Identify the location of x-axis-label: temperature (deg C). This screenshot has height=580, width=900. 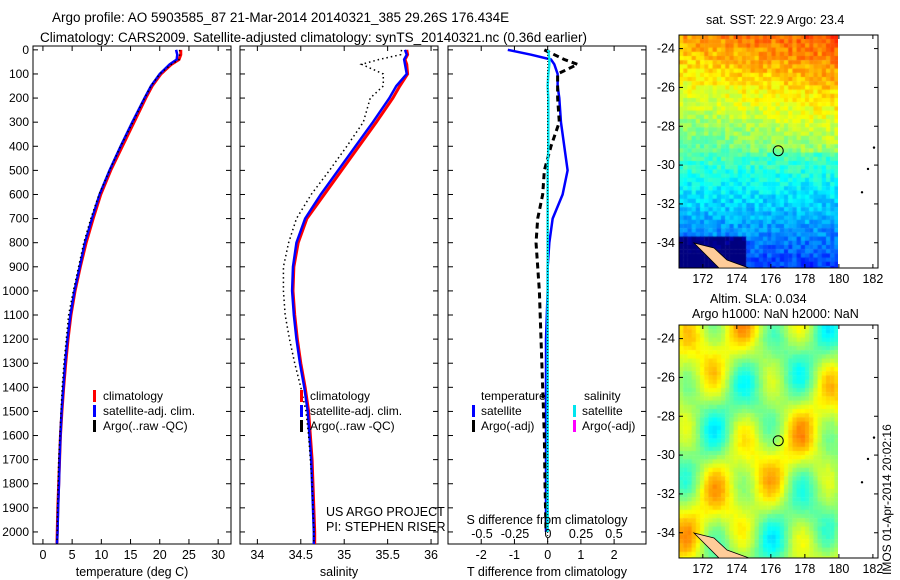
(132, 572).